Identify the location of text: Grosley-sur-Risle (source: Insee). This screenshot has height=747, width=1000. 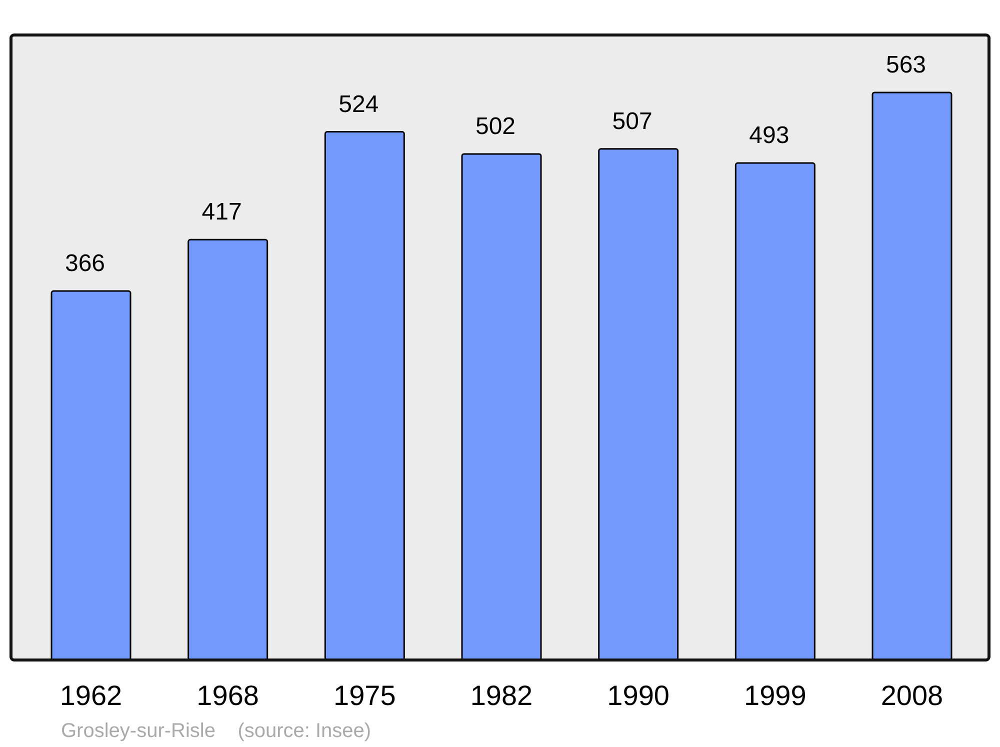
(216, 731).